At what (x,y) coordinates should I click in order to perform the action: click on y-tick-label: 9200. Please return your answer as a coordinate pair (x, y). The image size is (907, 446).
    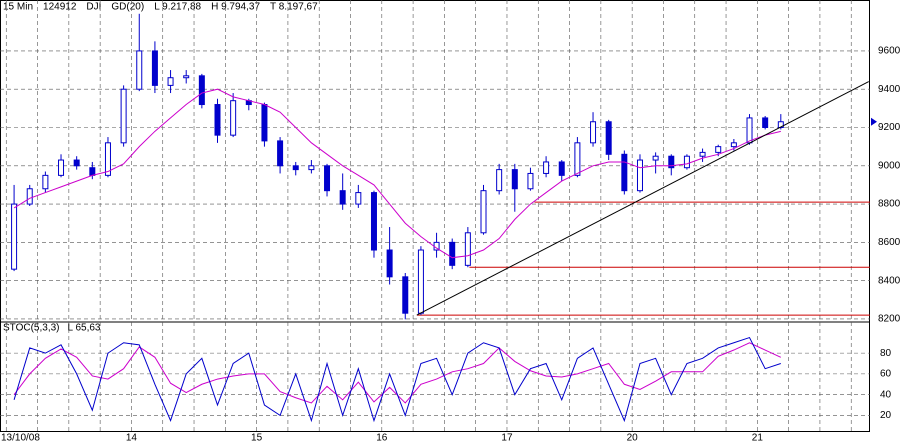
    Looking at the image, I should click on (889, 127).